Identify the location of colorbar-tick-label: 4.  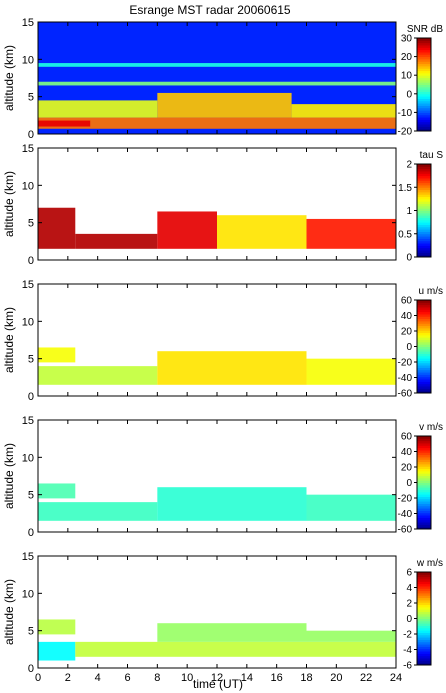
(409, 588).